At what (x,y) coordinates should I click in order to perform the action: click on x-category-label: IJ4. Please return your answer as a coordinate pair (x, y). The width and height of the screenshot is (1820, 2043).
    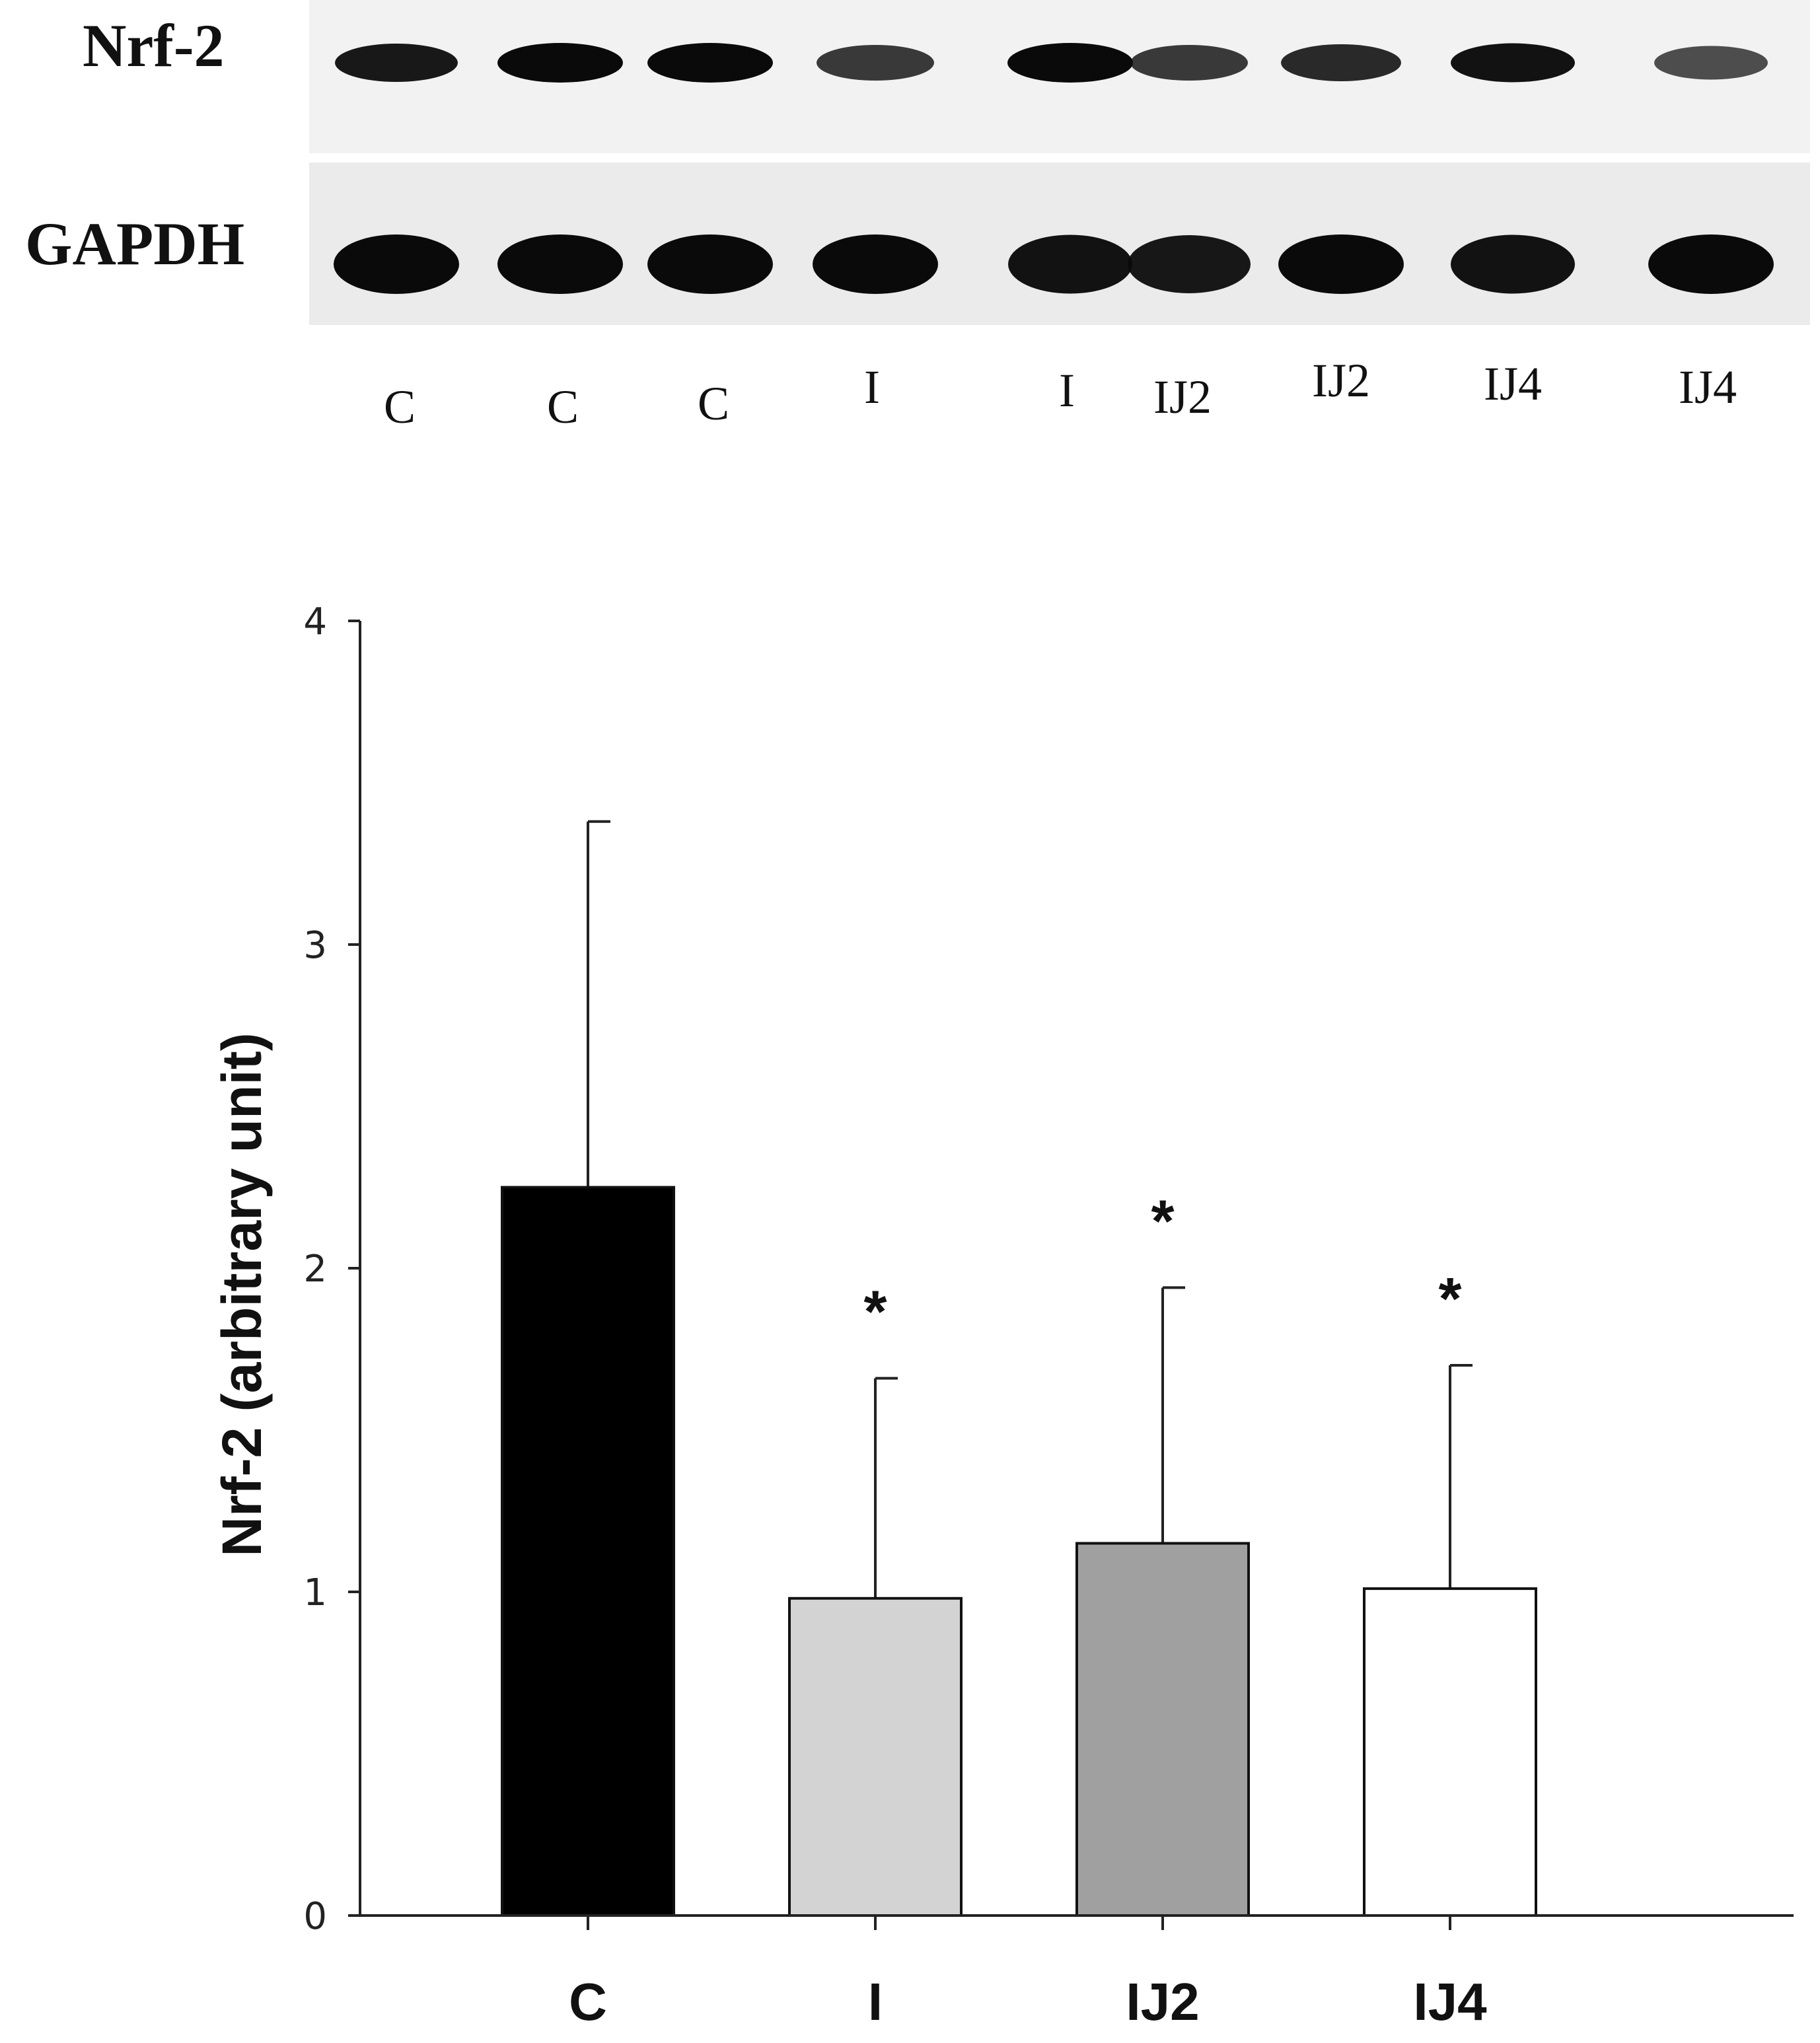
    Looking at the image, I should click on (1450, 2001).